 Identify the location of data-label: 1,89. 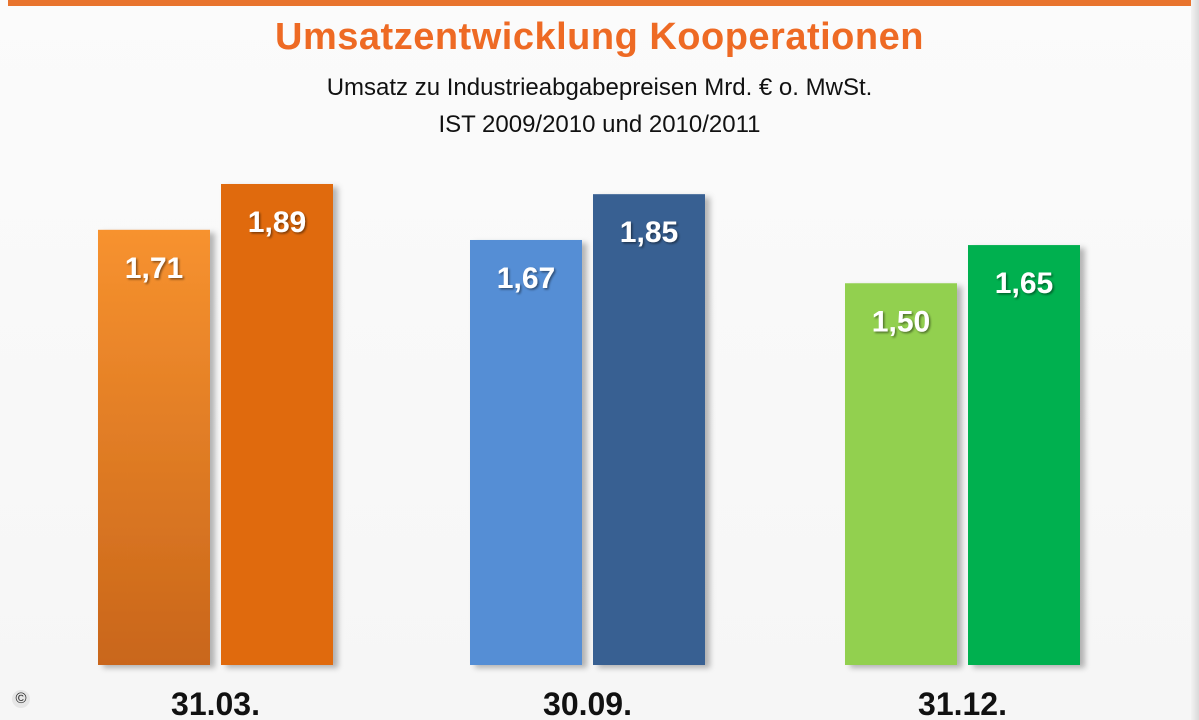
(277, 222).